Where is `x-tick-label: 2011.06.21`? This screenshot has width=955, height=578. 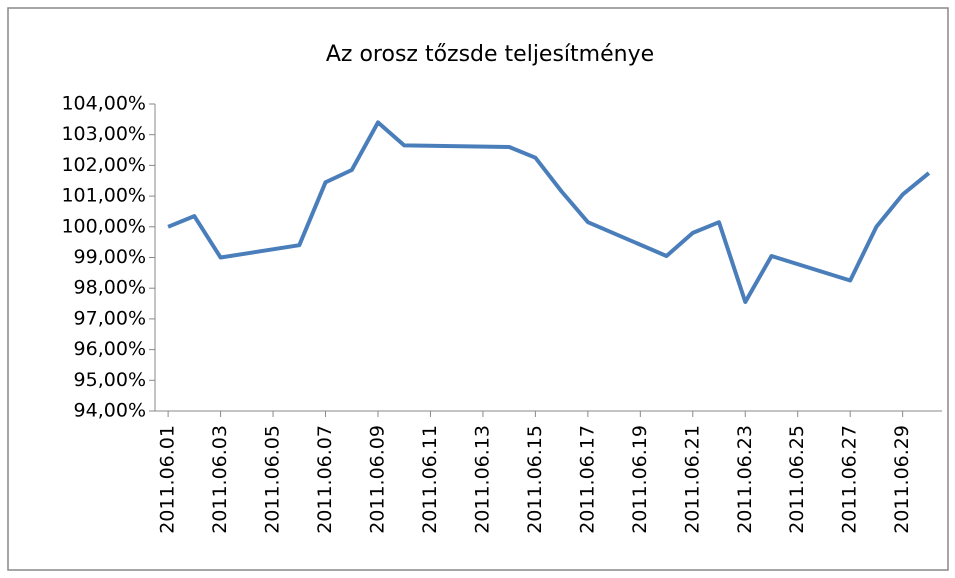
x-tick-label: 2011.06.21 is located at coordinates (692, 479).